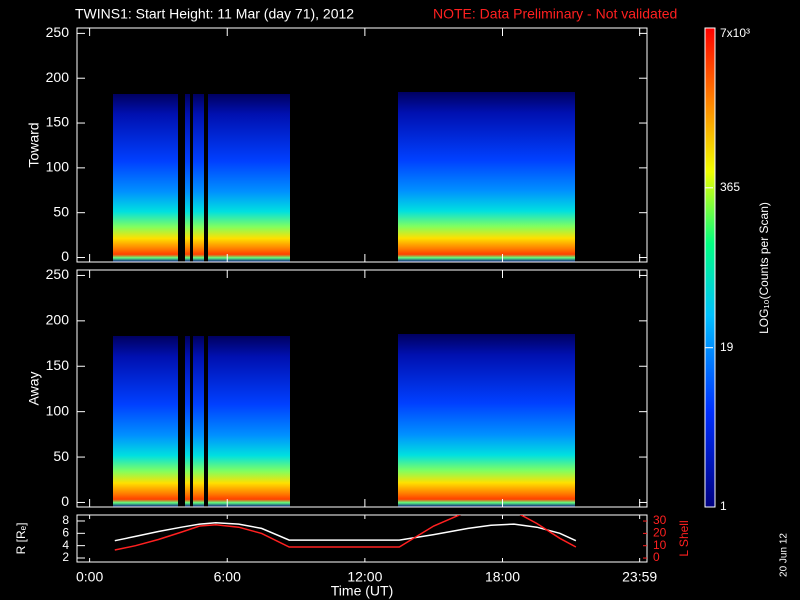 The height and width of the screenshot is (600, 800). I want to click on x-tick-label: 12:00, so click(364, 577).